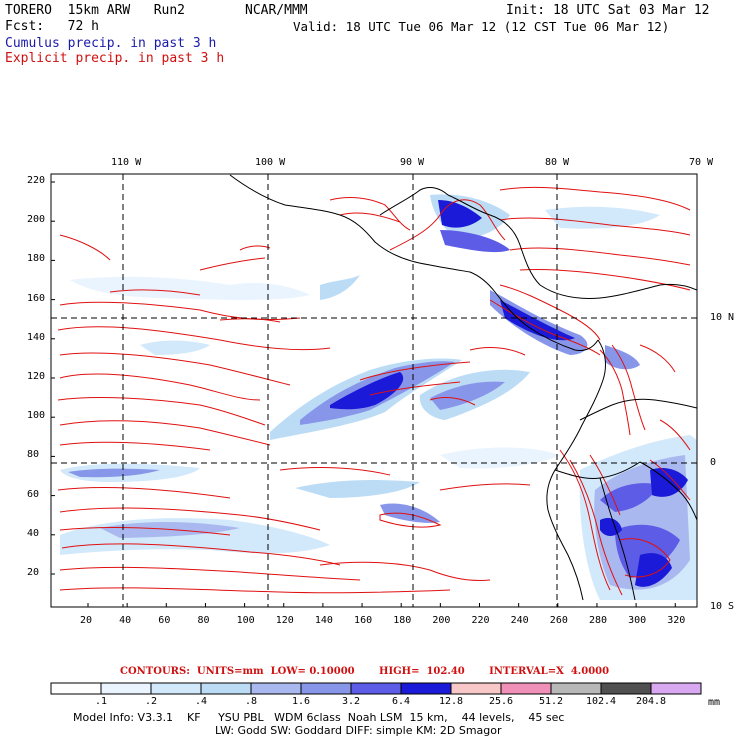 The height and width of the screenshot is (740, 740). I want to click on color-bar-label: .2, so click(151, 701).